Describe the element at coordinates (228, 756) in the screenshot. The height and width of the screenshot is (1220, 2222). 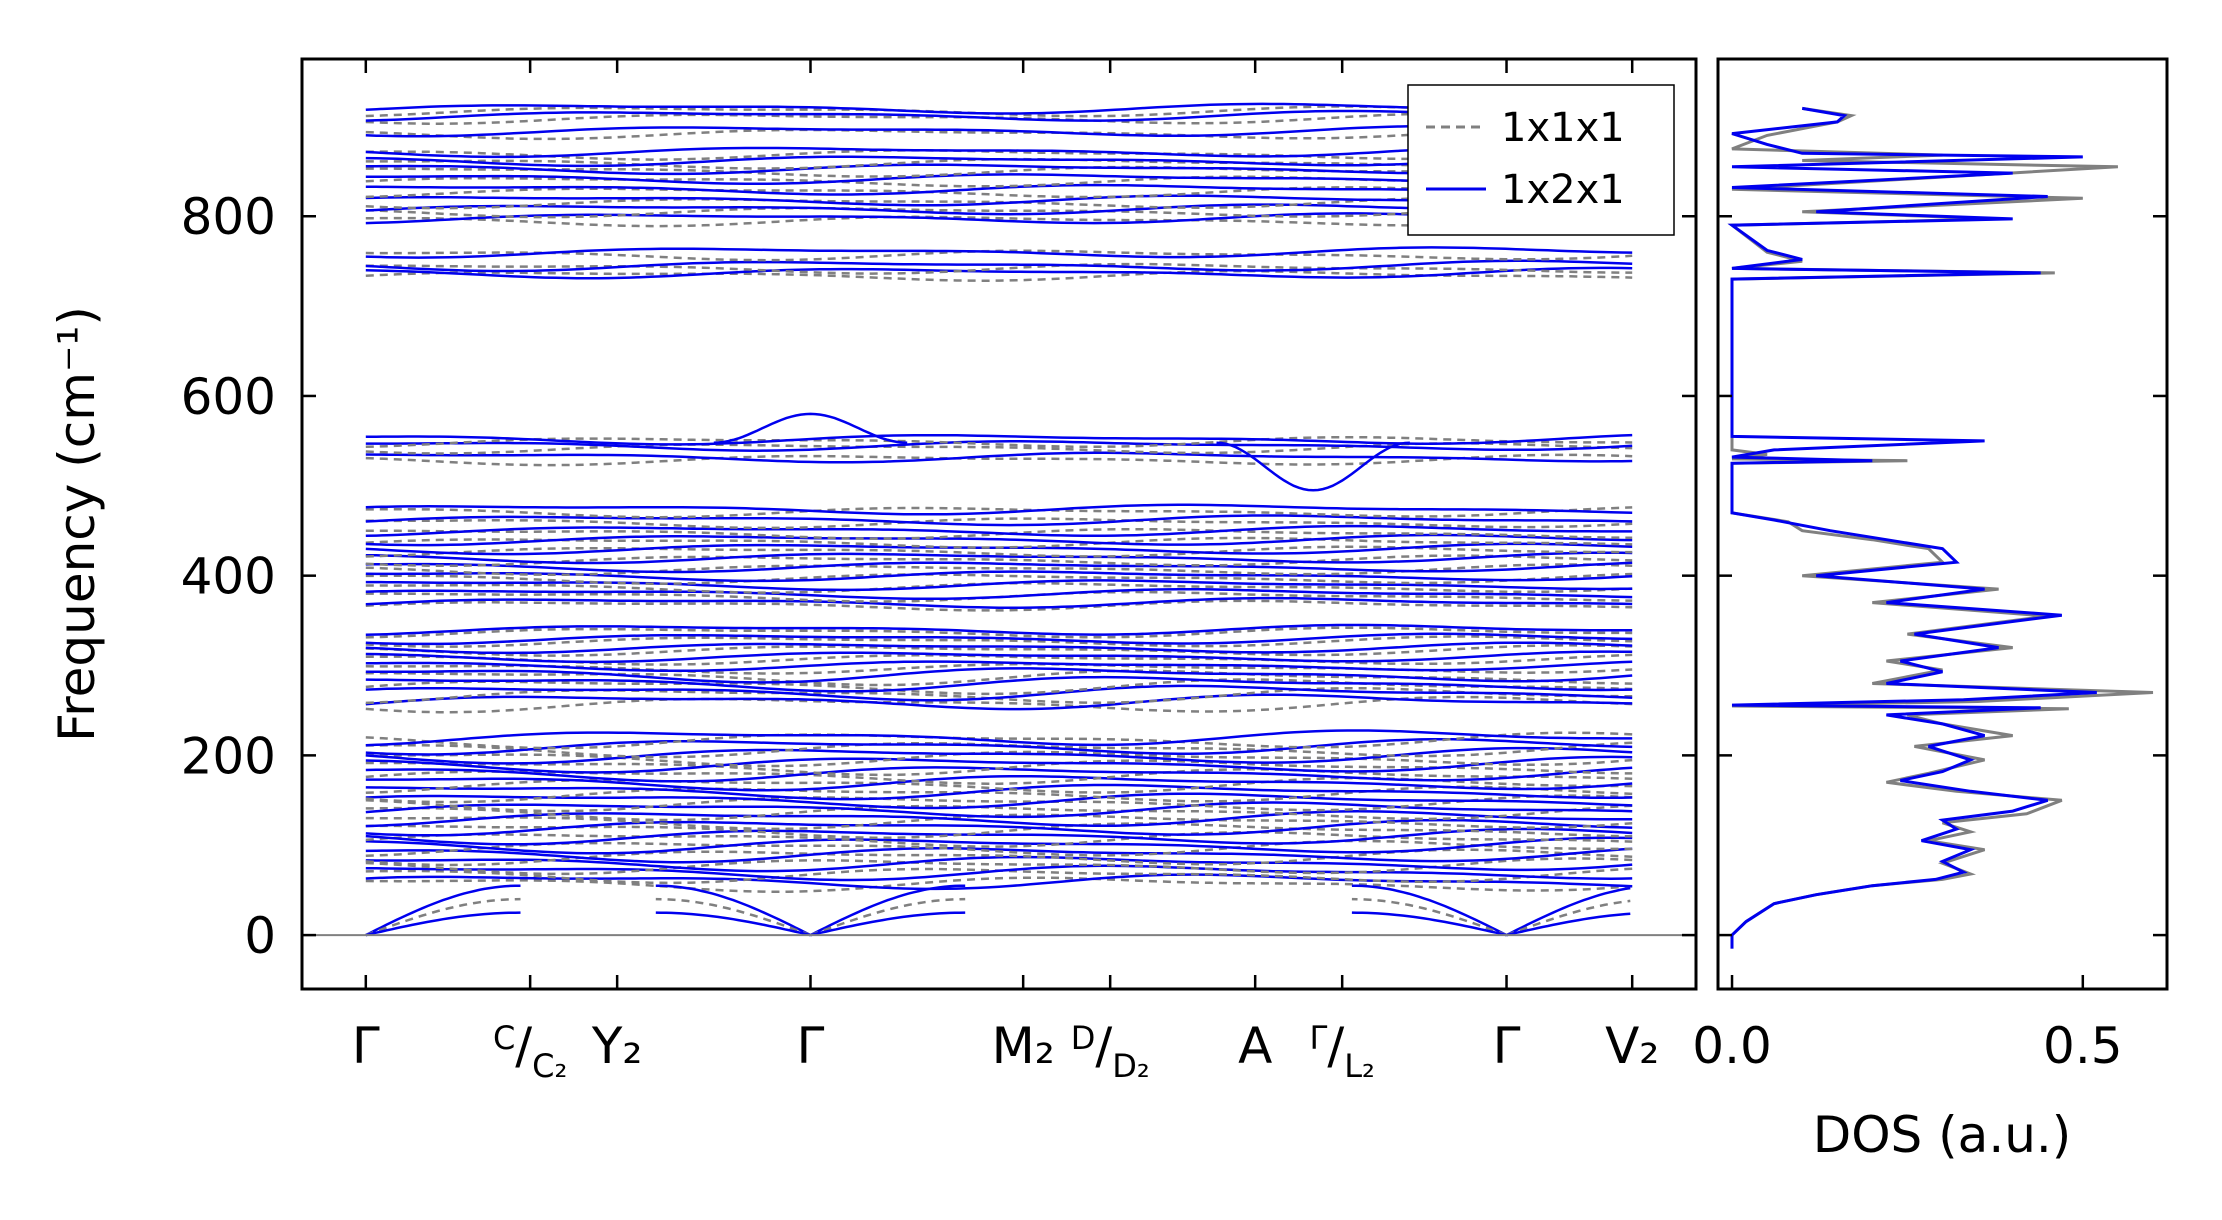
I see `y-tick-label: 200` at that location.